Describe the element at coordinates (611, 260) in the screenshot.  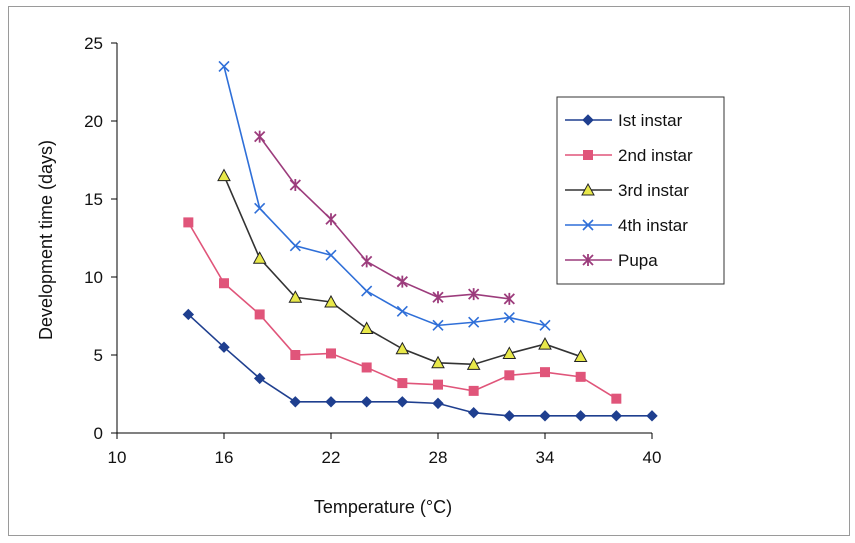
I see `legend-entry: Pupa` at that location.